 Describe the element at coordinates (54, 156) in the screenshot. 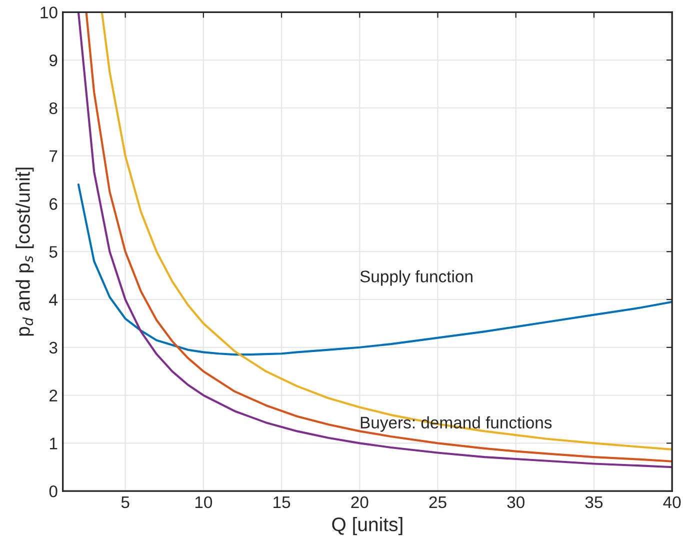

I see `y-tick-label: 7` at that location.